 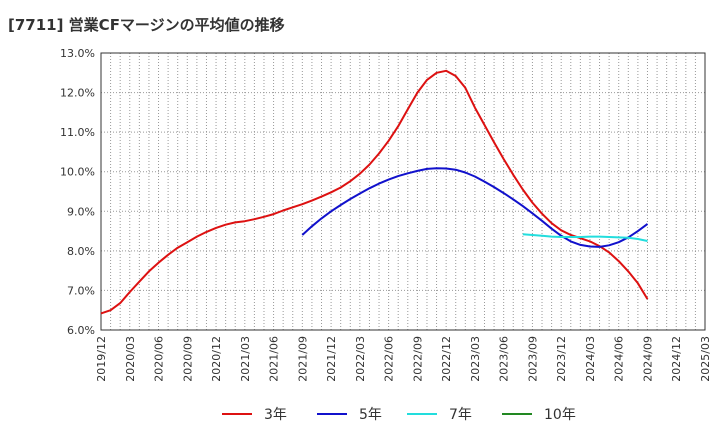 I want to click on x-tick-label: 2021/06, so click(x=274, y=359).